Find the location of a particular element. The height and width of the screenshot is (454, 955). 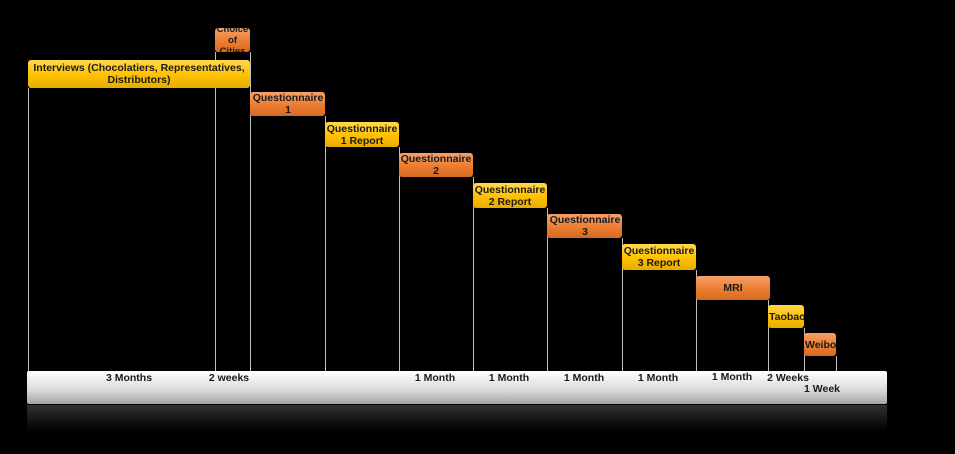

task-taobao: Taobao is located at coordinates (786, 316).